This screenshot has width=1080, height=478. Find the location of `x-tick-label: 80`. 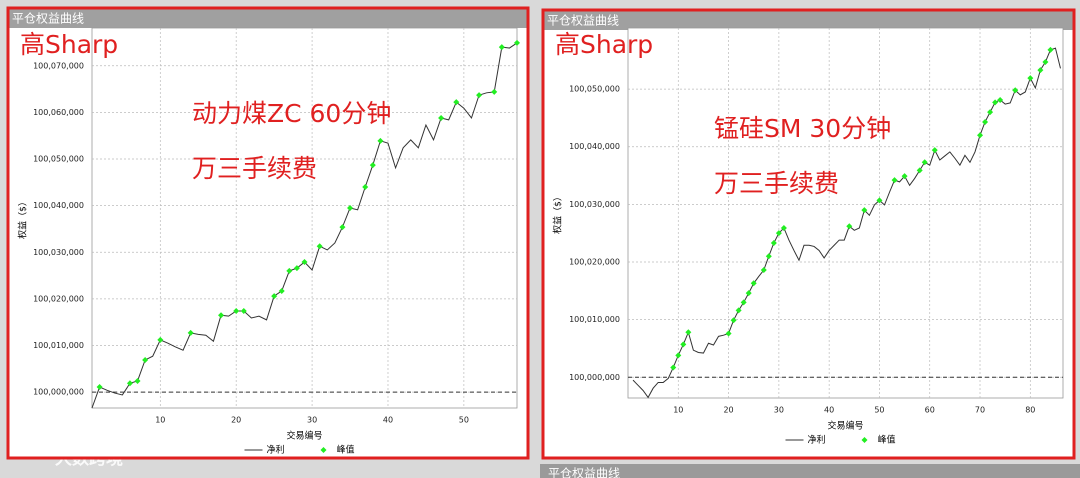

x-tick-label: 80 is located at coordinates (1030, 410).